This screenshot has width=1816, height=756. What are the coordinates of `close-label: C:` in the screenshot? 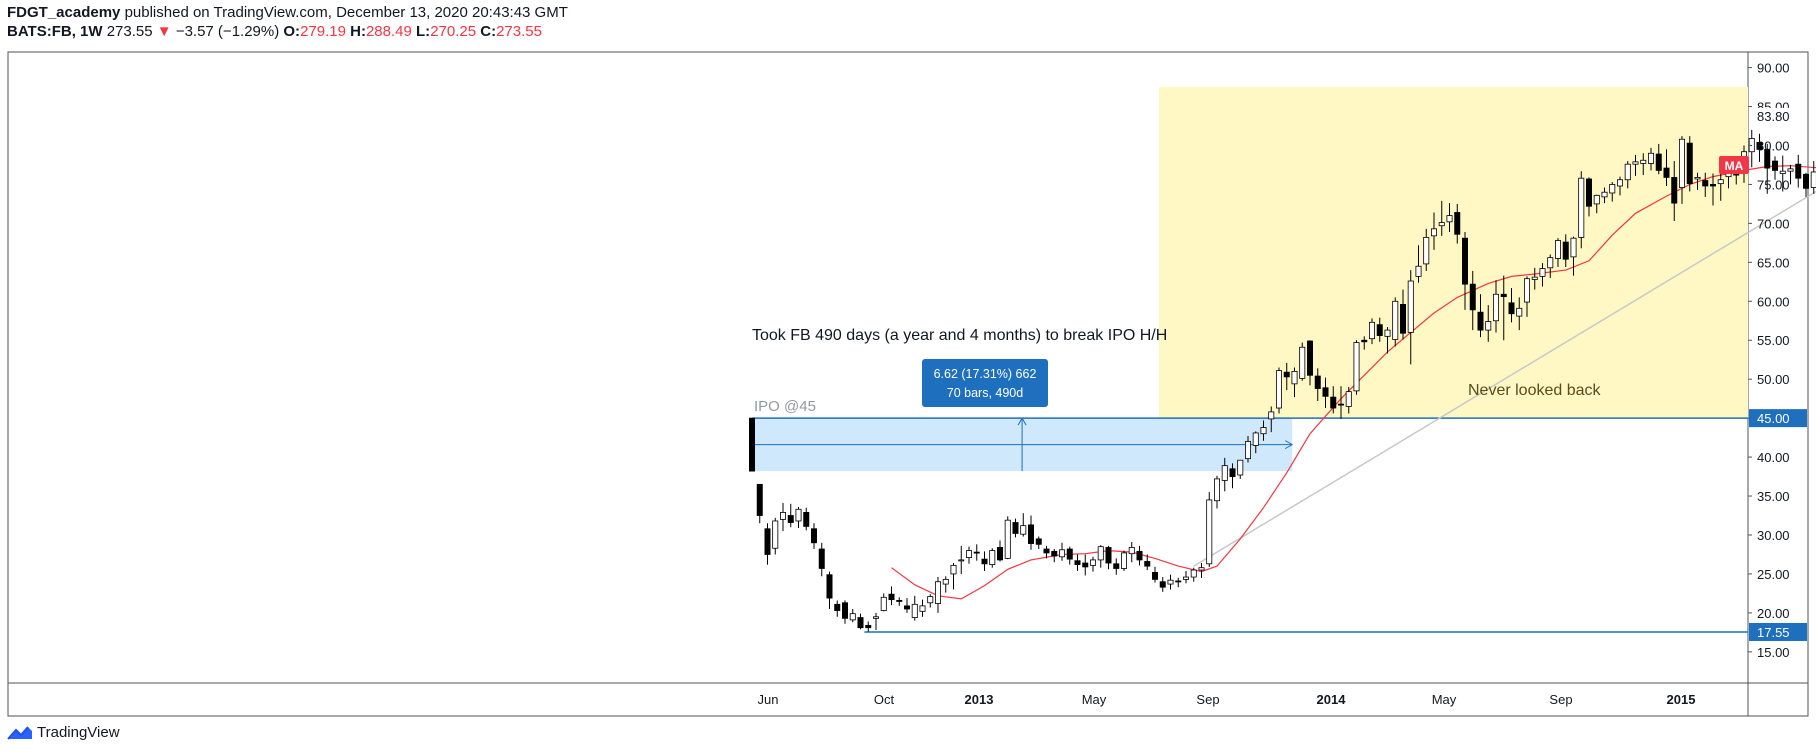 It's located at (488, 31).